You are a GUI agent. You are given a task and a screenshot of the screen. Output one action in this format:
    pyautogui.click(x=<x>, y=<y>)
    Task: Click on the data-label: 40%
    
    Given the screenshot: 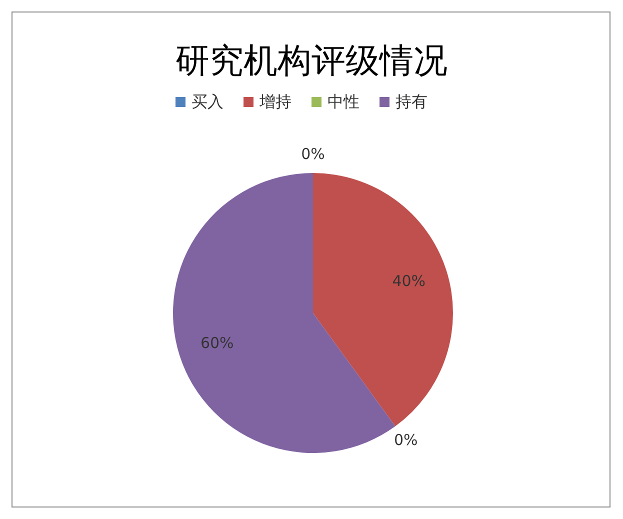 What is the action you would take?
    pyautogui.click(x=409, y=281)
    